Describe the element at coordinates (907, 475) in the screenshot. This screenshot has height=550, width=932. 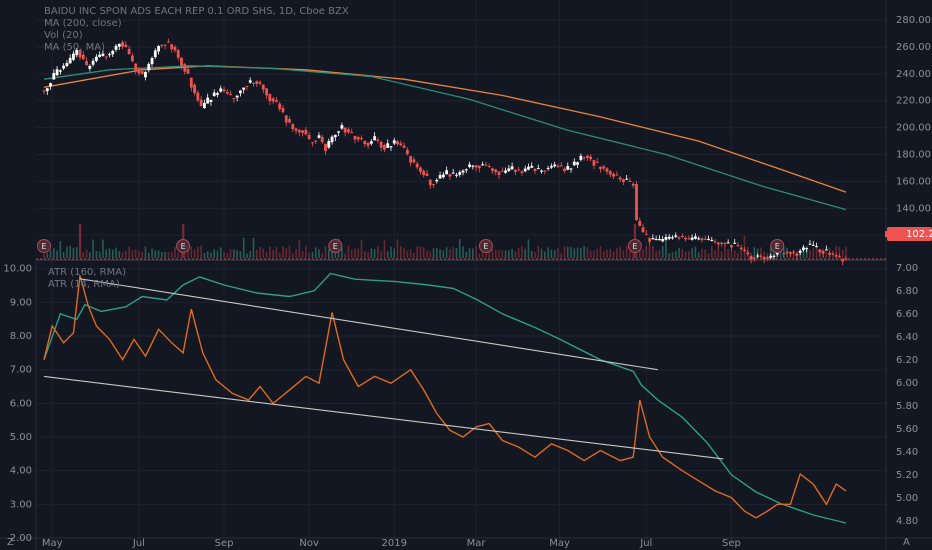
I see `atr-right-tick-label: 5.20` at that location.